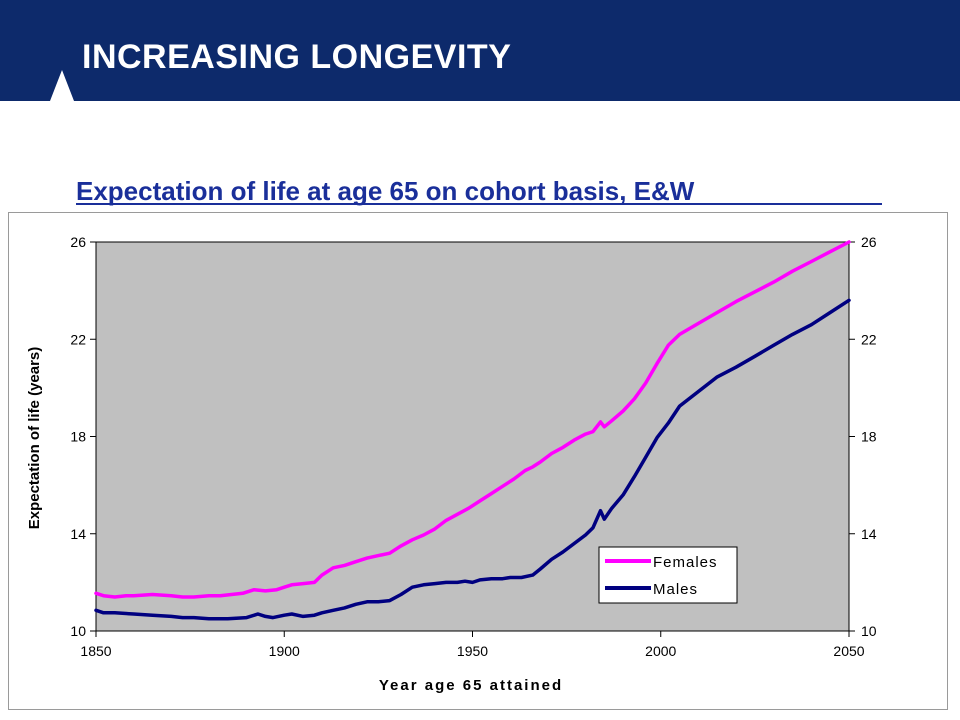 Image resolution: width=960 pixels, height=720 pixels. I want to click on x-tick-label: 2000, so click(660, 651).